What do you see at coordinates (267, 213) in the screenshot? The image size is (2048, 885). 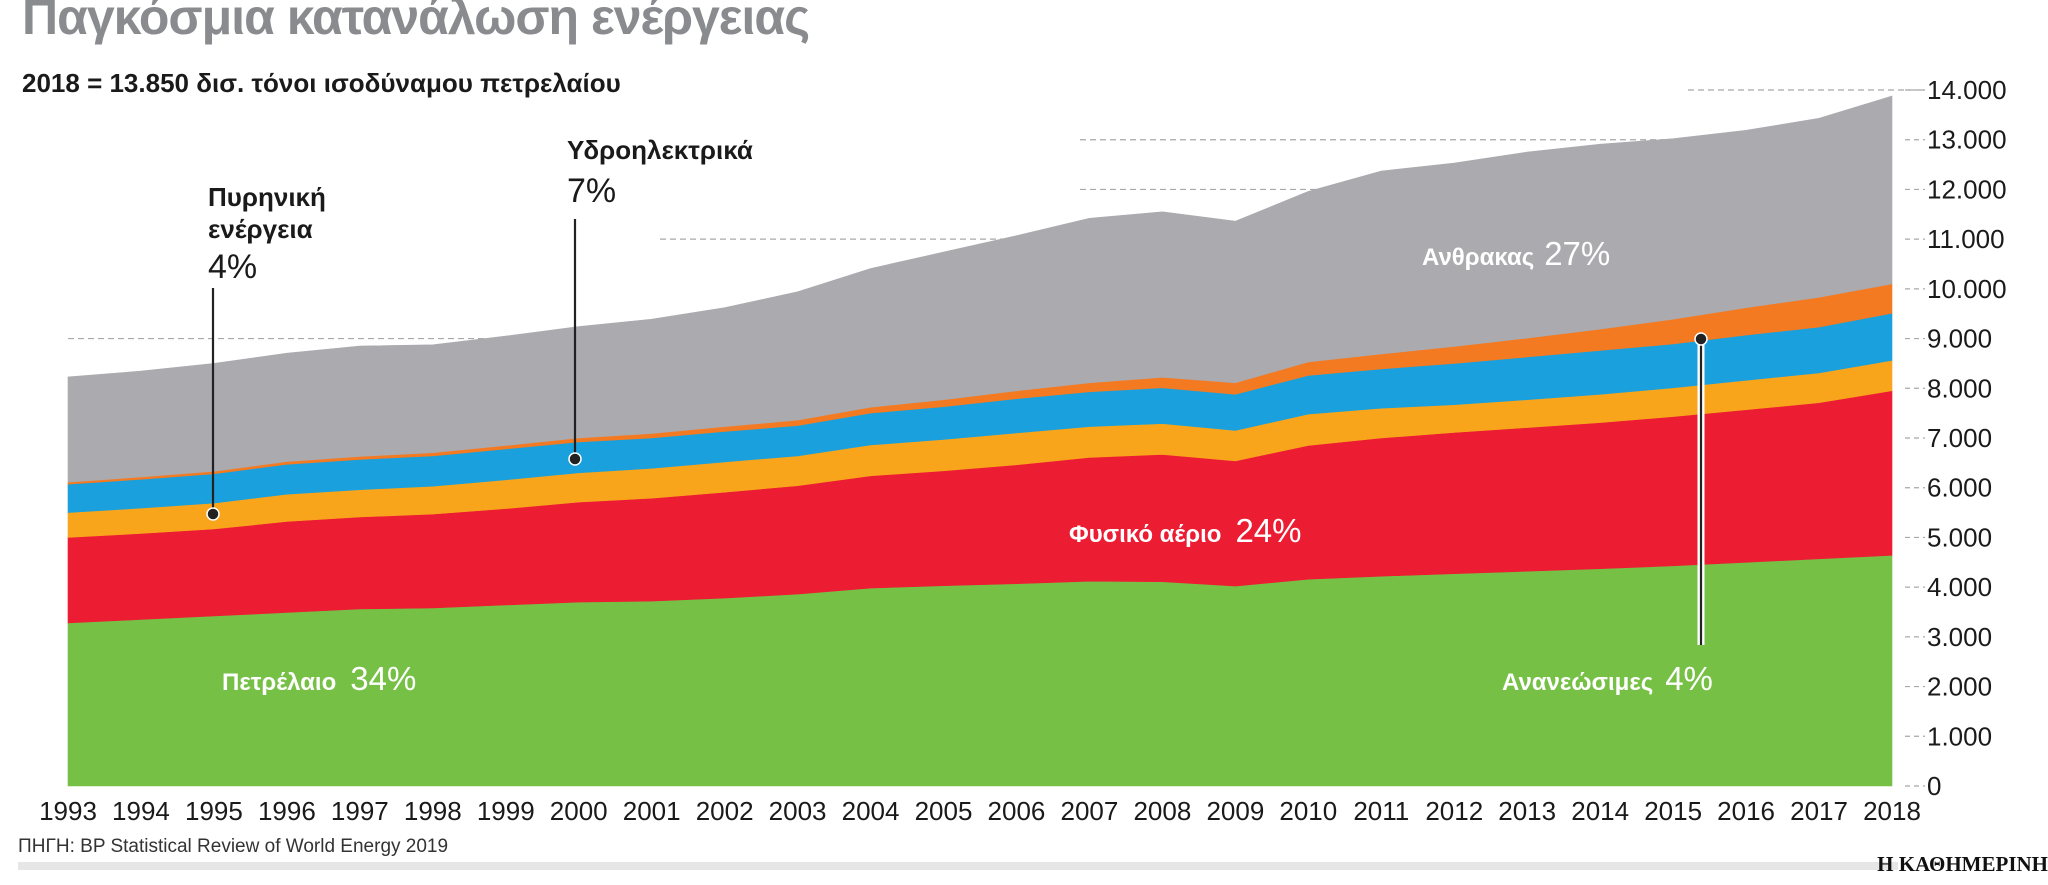 I see `label-nuclear: Πυρηνική ενέργεια` at bounding box center [267, 213].